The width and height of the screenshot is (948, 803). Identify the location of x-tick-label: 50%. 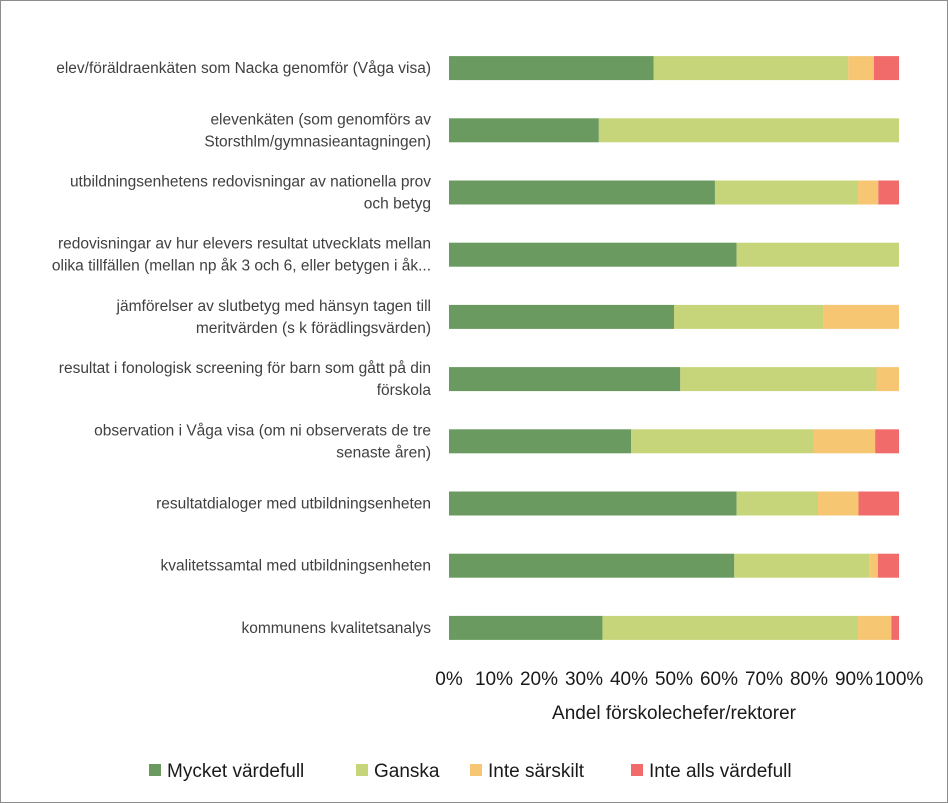
(674, 679).